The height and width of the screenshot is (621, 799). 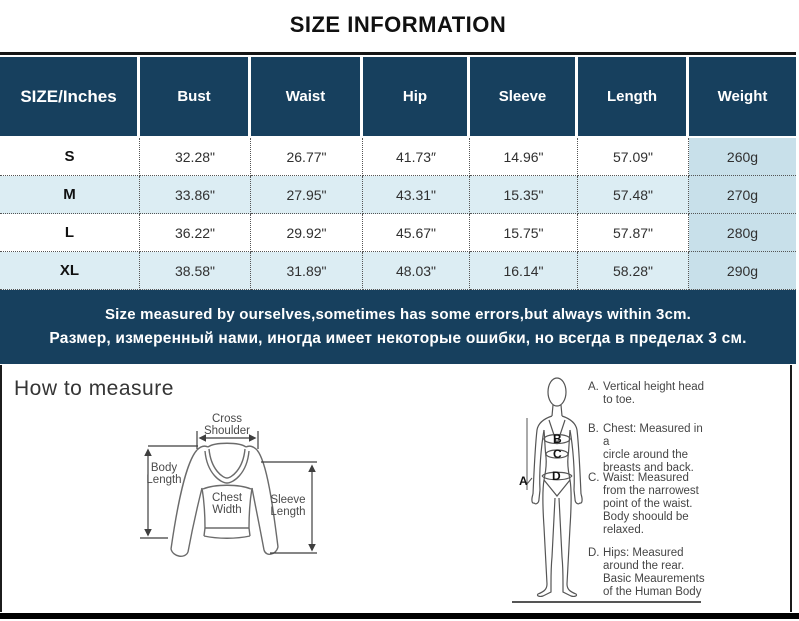 I want to click on cross-shoulder-label-line2: Shoulder, so click(x=227, y=431).